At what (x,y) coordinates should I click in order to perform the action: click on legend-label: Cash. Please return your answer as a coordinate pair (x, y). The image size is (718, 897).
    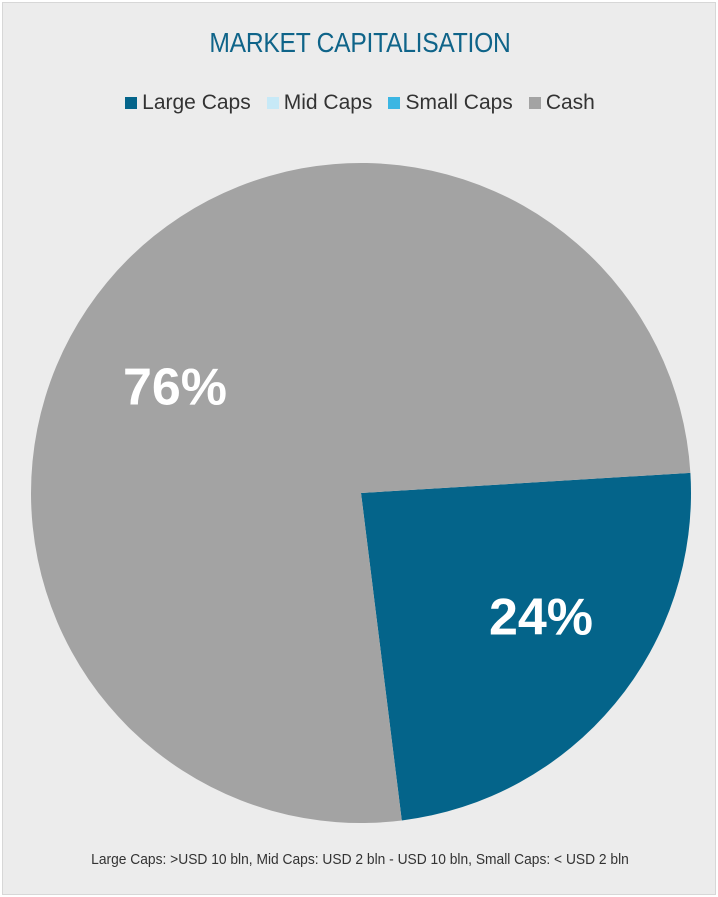
    Looking at the image, I should click on (570, 102).